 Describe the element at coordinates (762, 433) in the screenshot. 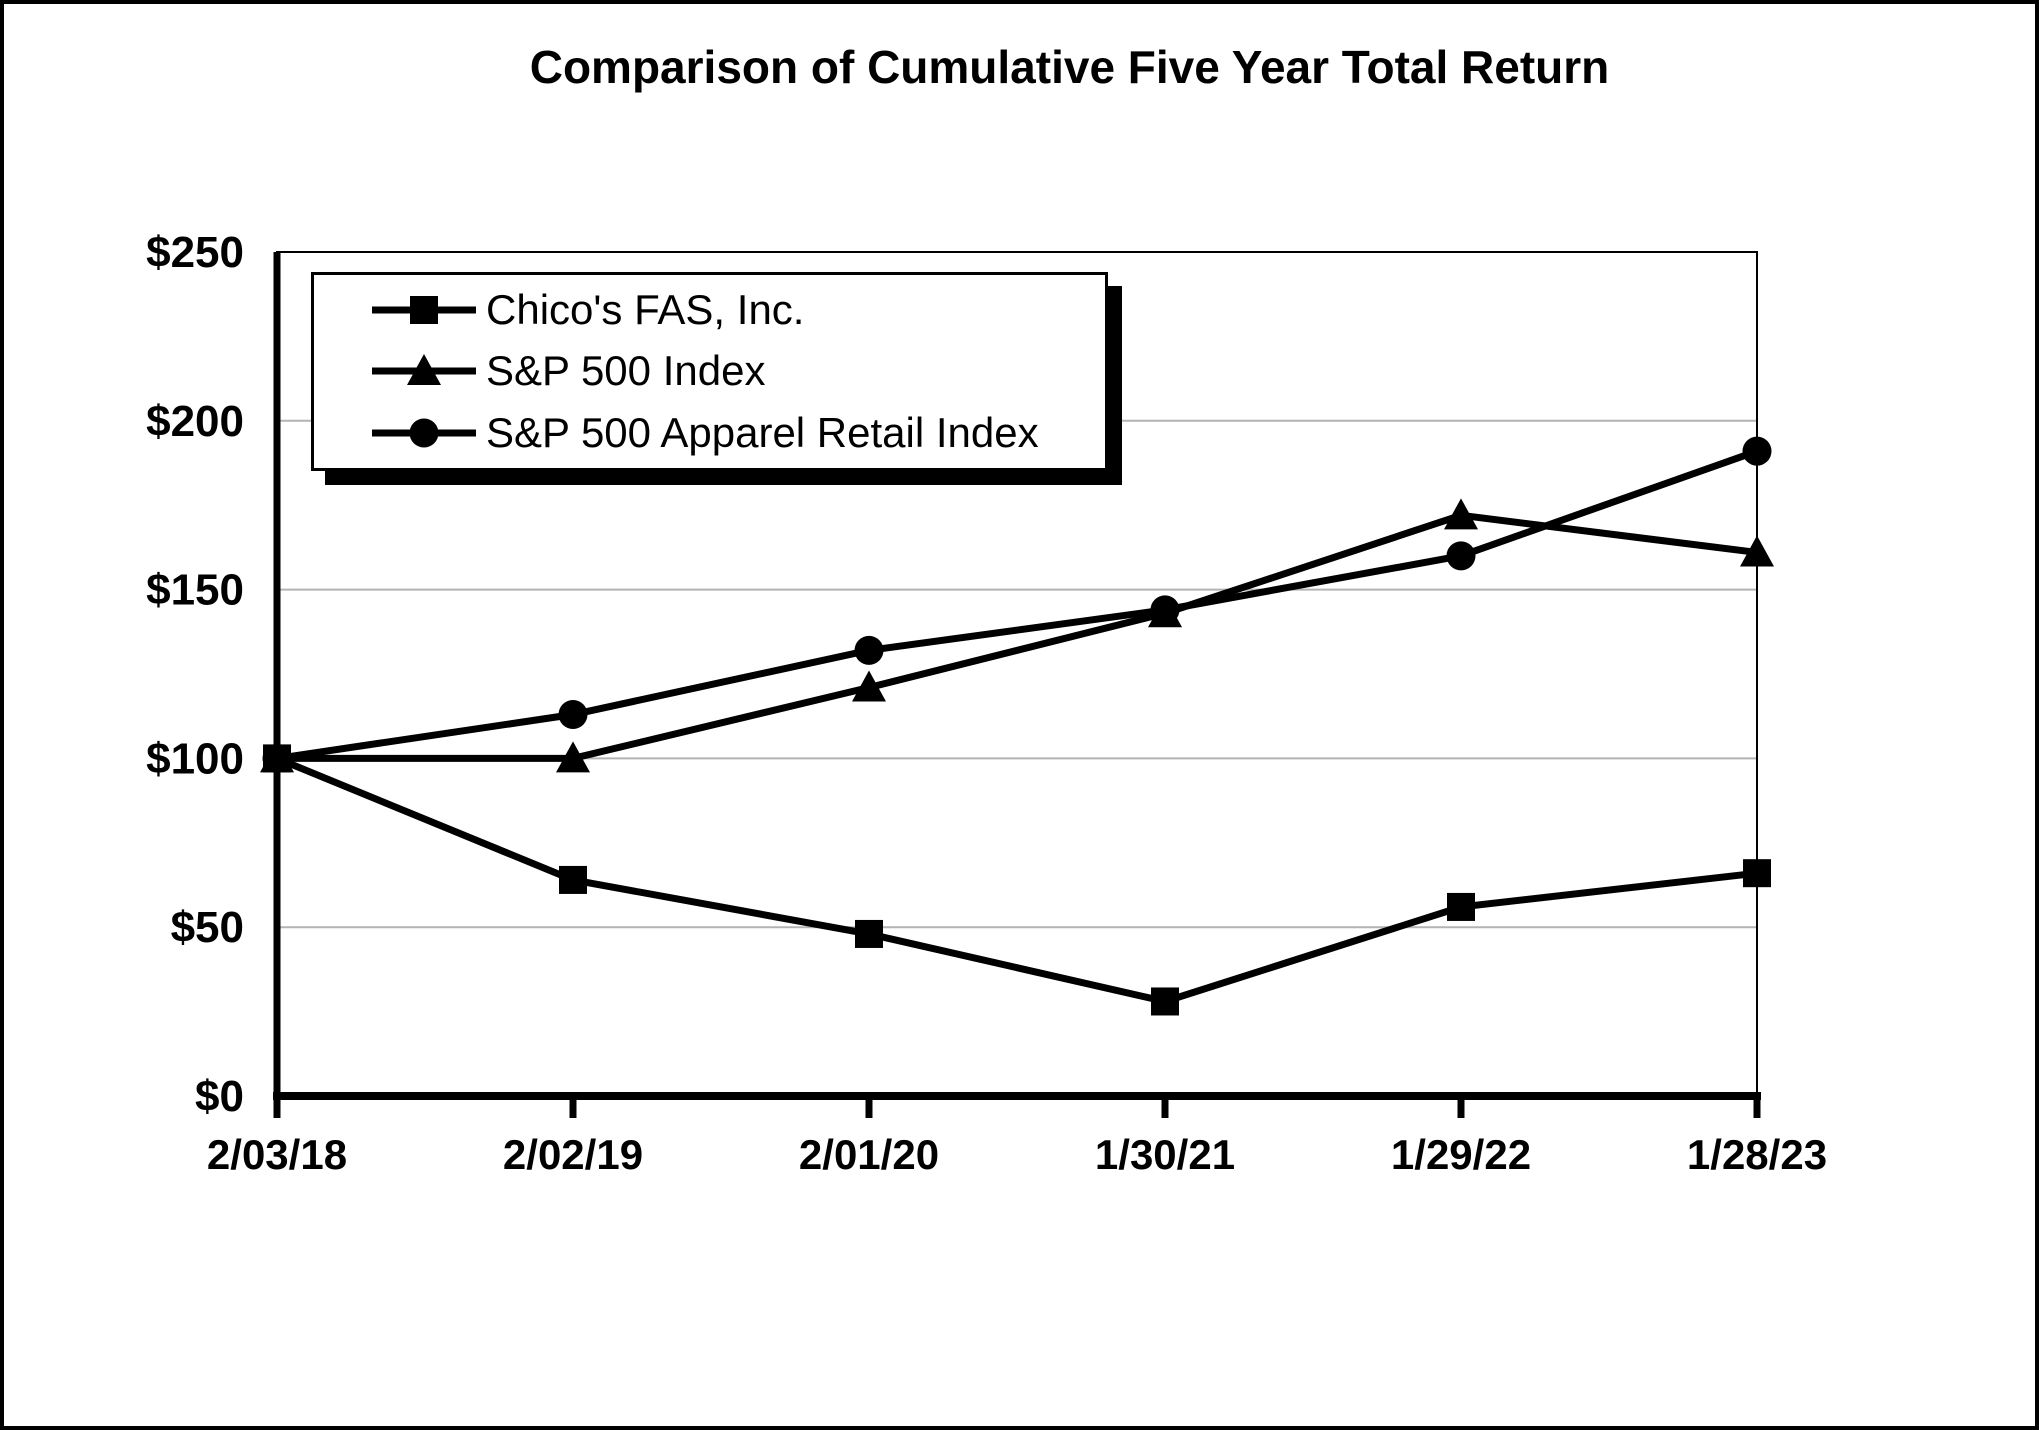

I see `legend-label: S&P 500 Apparel Retail Index` at that location.